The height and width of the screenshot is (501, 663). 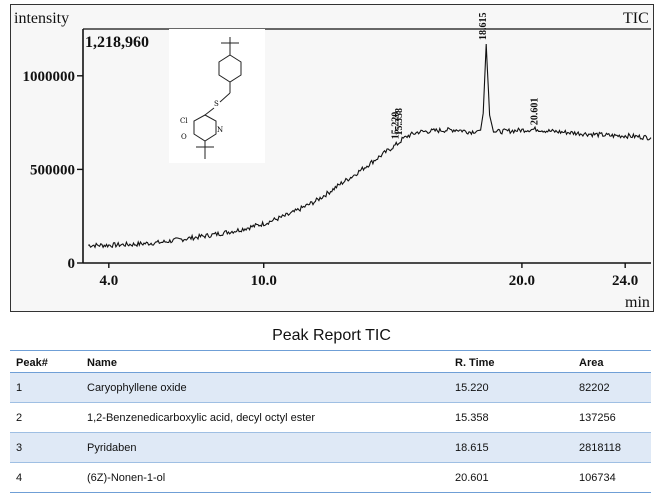 What do you see at coordinates (45, 387) in the screenshot?
I see `cell-peak: 1` at bounding box center [45, 387].